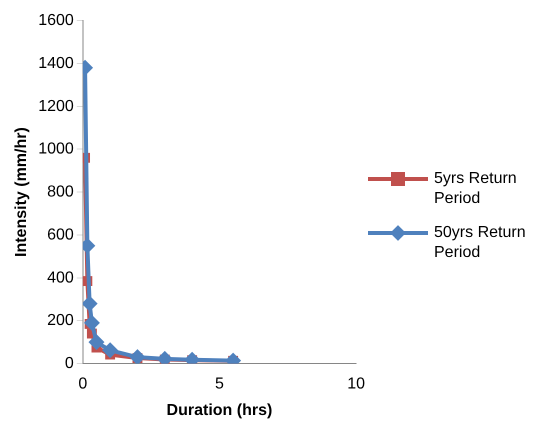 The height and width of the screenshot is (432, 560). I want to click on y-tick-label: 1200, so click(56, 106).